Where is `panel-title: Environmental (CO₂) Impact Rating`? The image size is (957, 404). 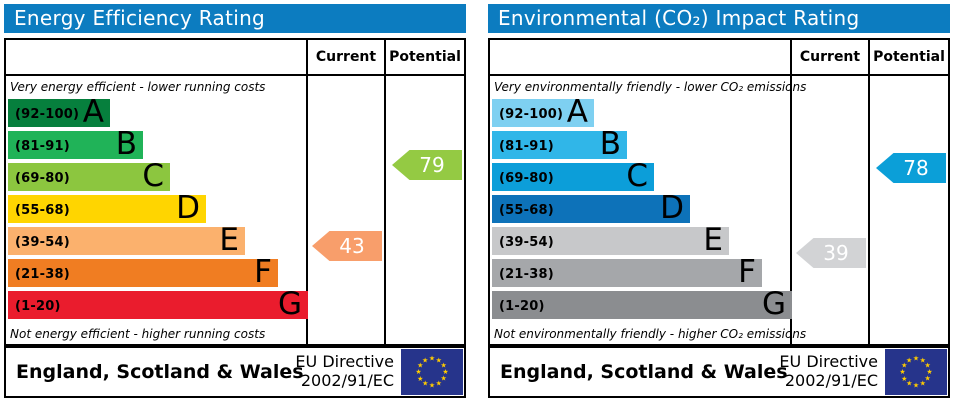 panel-title: Environmental (CO₂) Impact Rating is located at coordinates (719, 18).